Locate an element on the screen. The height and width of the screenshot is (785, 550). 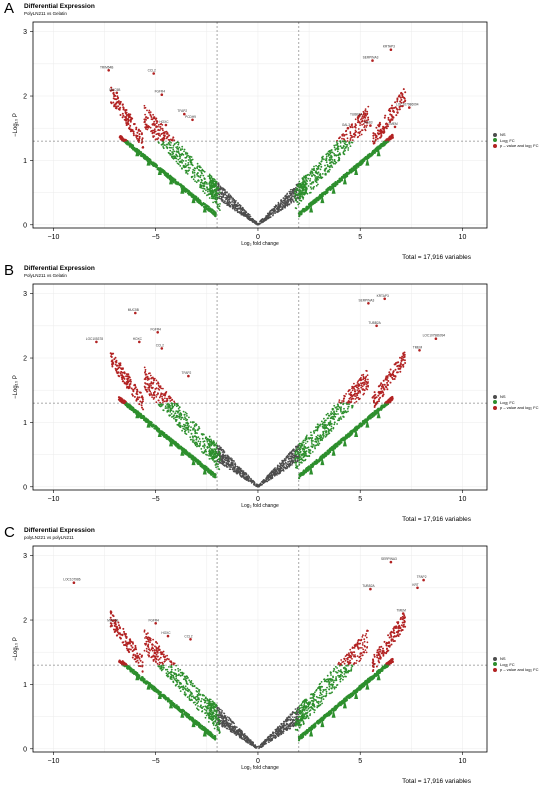
point-label: TMEM is located at coordinates (393, 124).